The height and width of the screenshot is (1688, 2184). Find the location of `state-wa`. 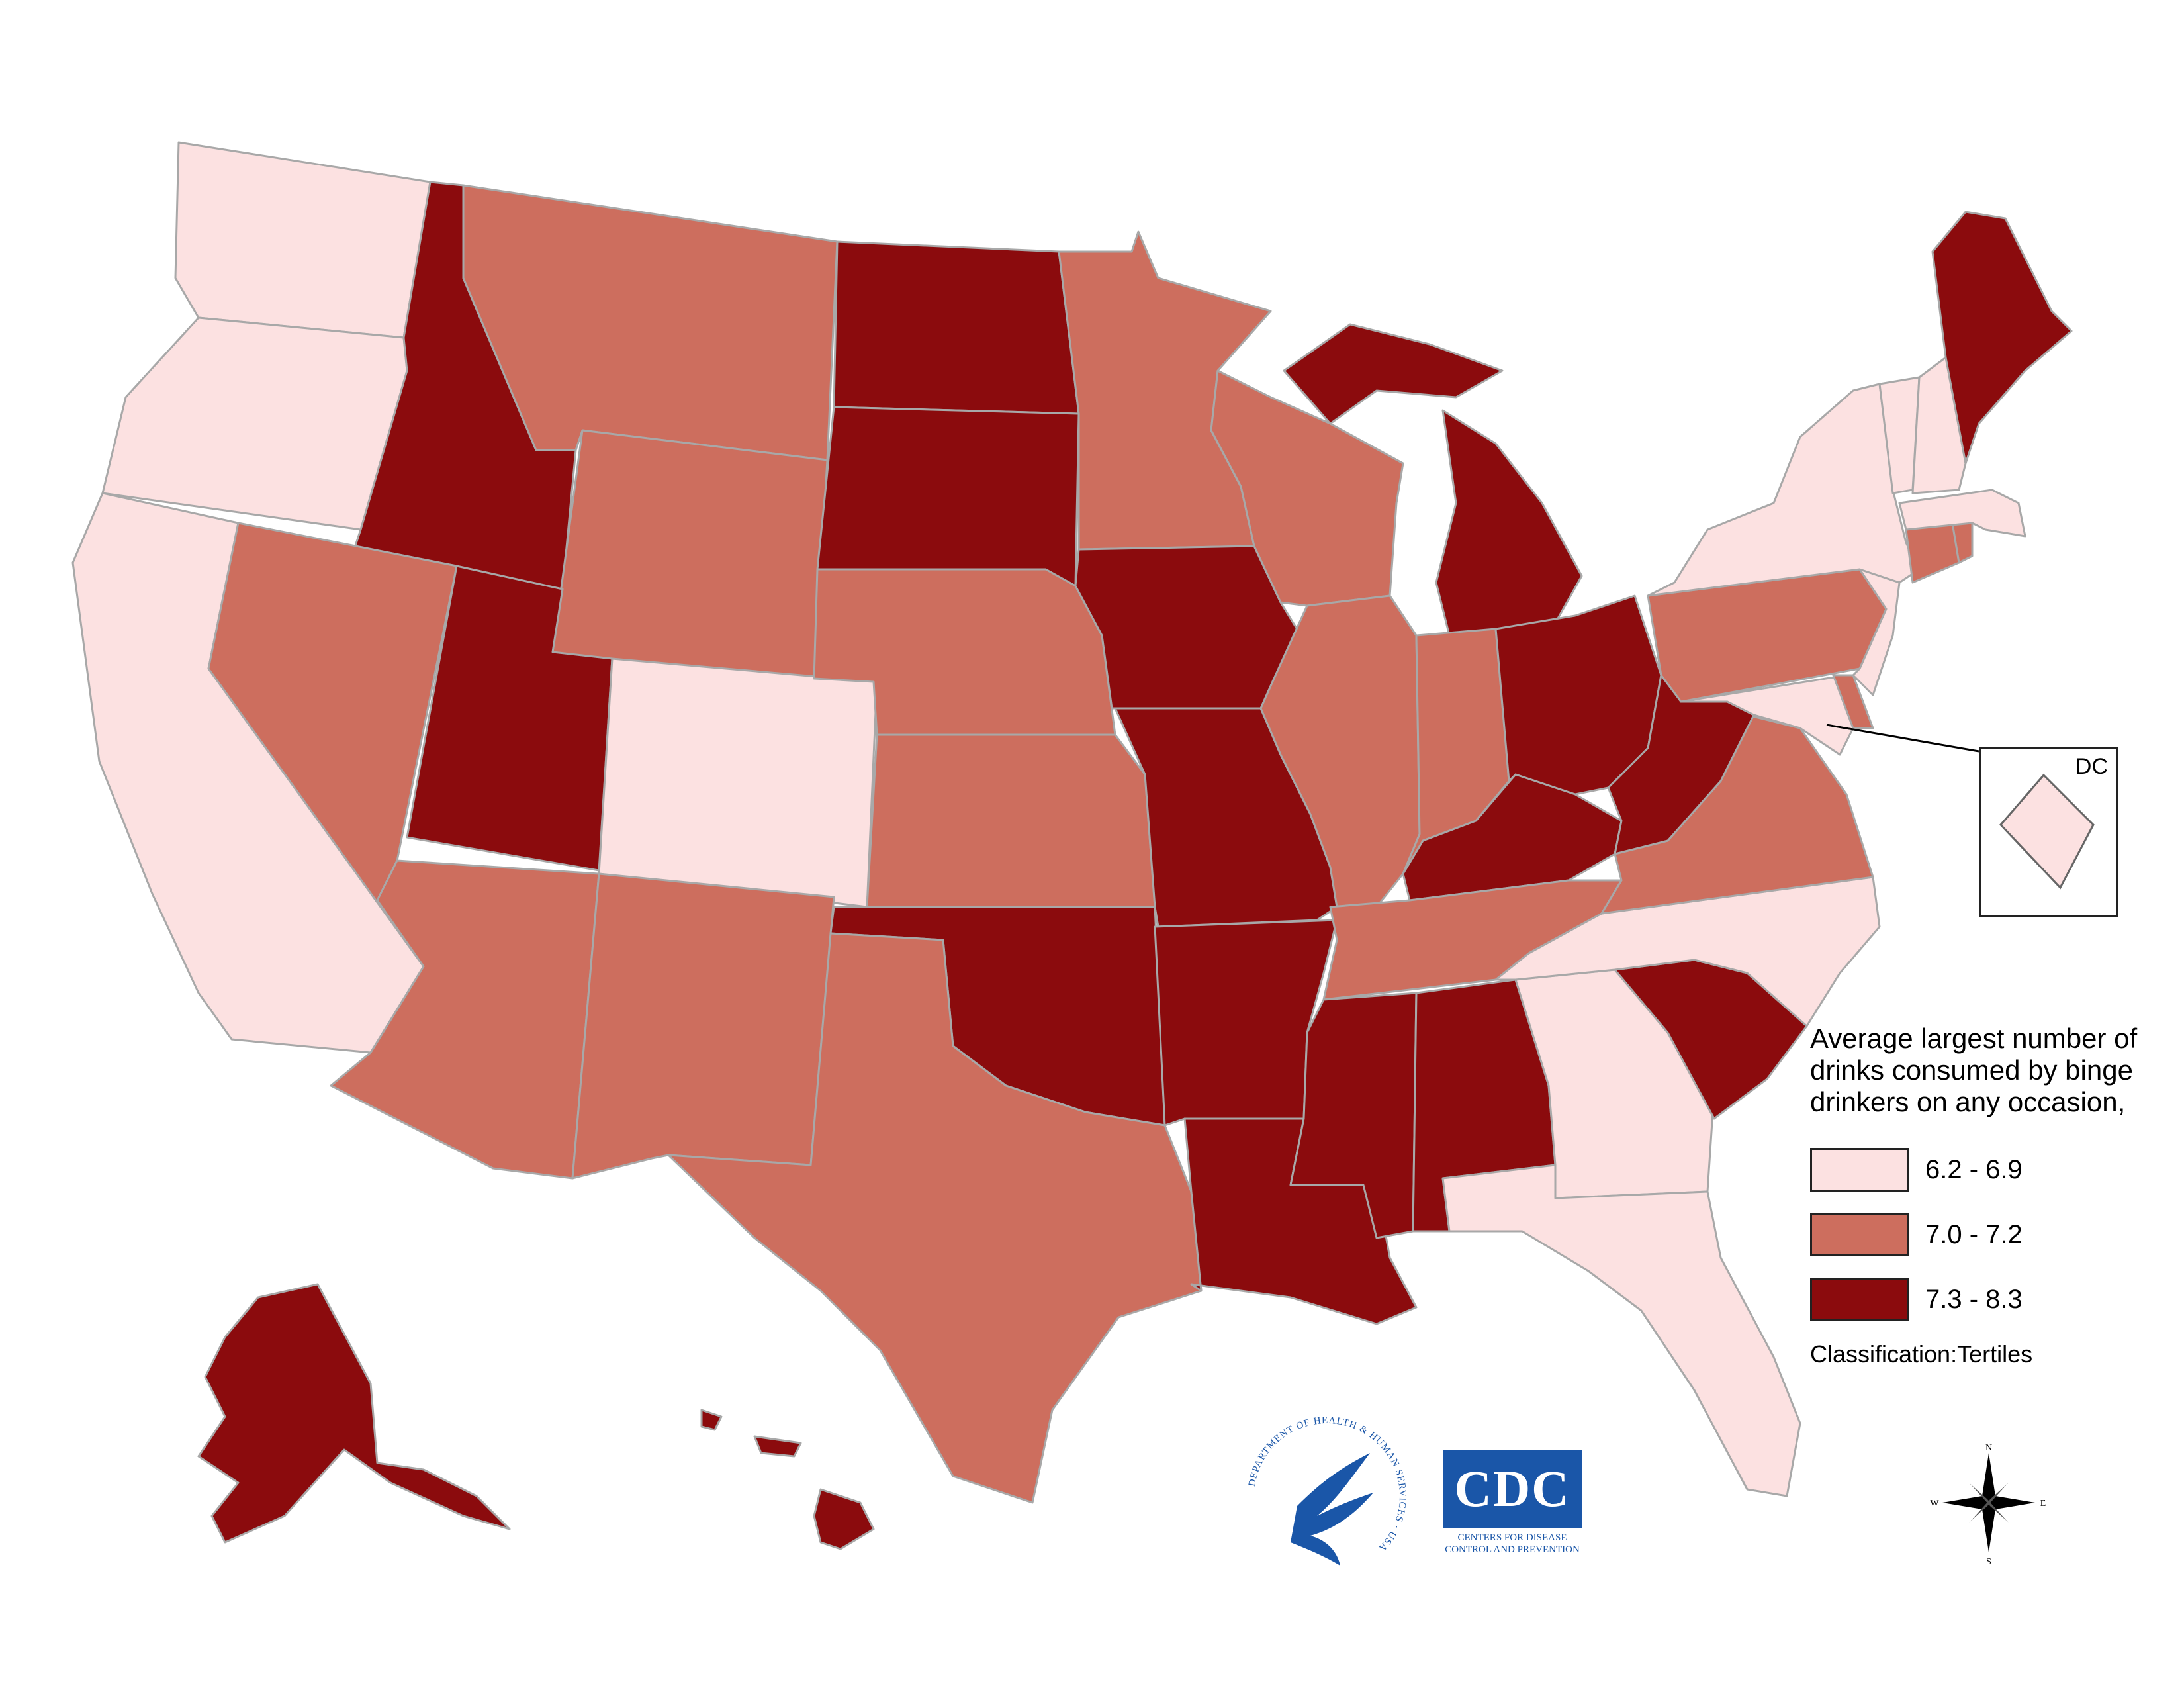

state-wa is located at coordinates (303, 240).